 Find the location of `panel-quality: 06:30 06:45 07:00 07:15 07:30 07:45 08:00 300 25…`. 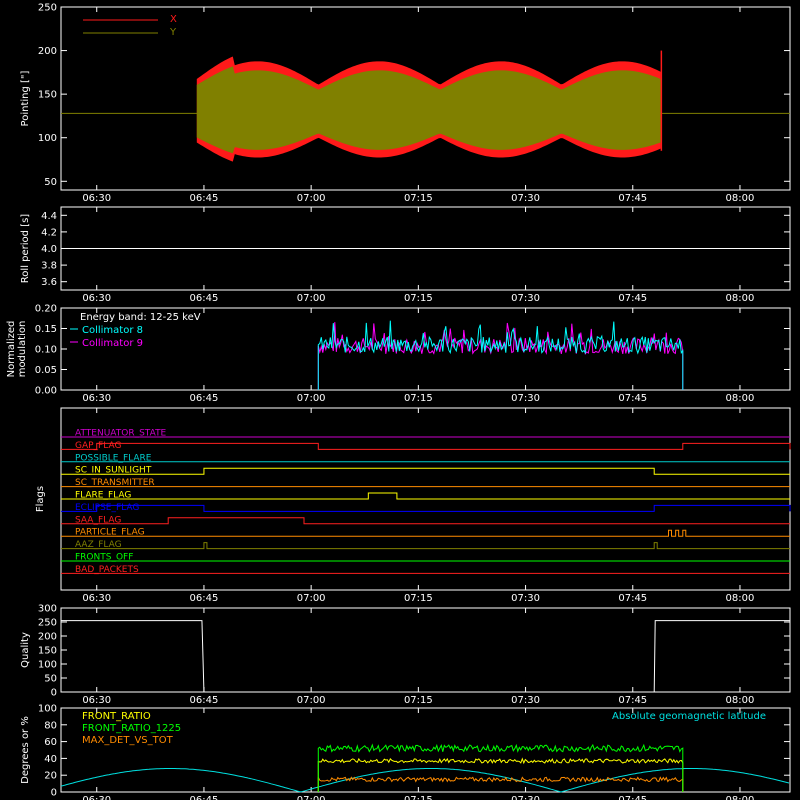

panel-quality: 06:30 06:45 07:00 07:15 07:30 07:45 08:00 300 25… is located at coordinates (405, 655).